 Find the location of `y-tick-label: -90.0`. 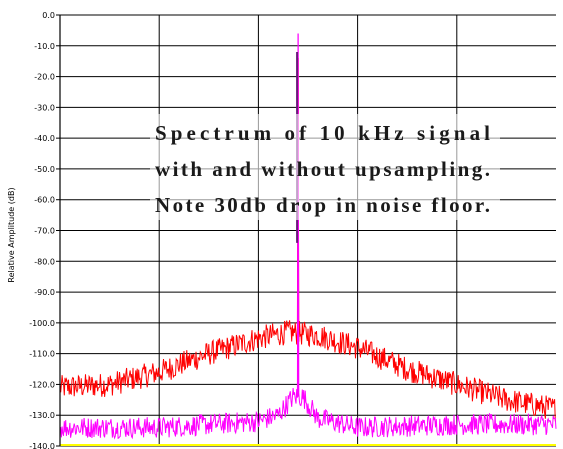

y-tick-label: -90.0 is located at coordinates (44, 292).